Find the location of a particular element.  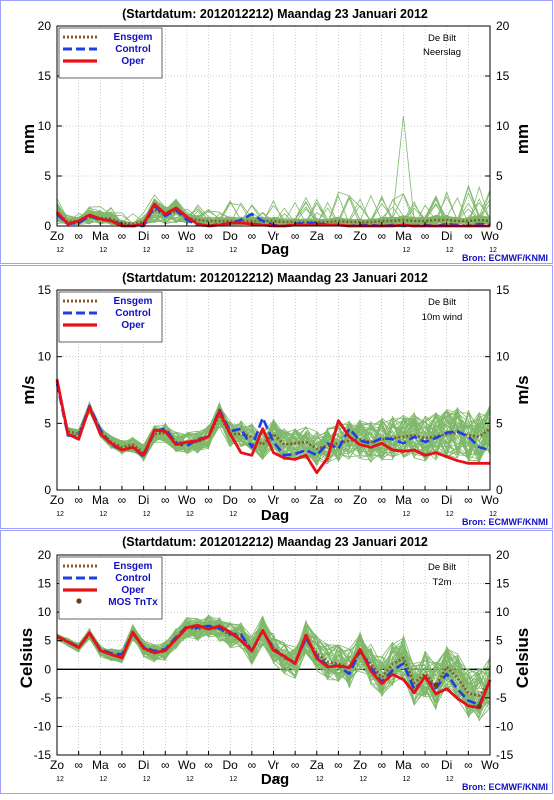

y-tick-labels-left: 0 5 10 15 20 is located at coordinates (50, 126).